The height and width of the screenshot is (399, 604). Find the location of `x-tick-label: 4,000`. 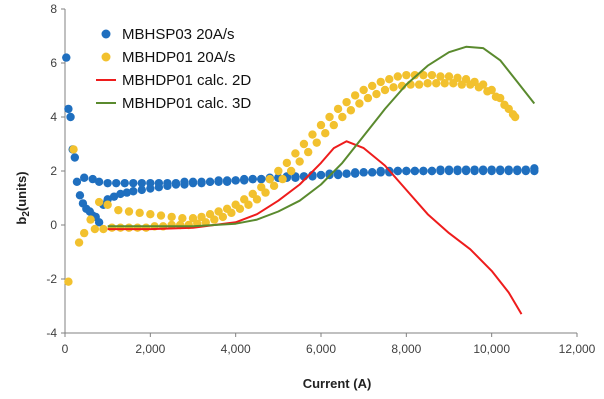

x-tick-label: 4,000 is located at coordinates (236, 349).